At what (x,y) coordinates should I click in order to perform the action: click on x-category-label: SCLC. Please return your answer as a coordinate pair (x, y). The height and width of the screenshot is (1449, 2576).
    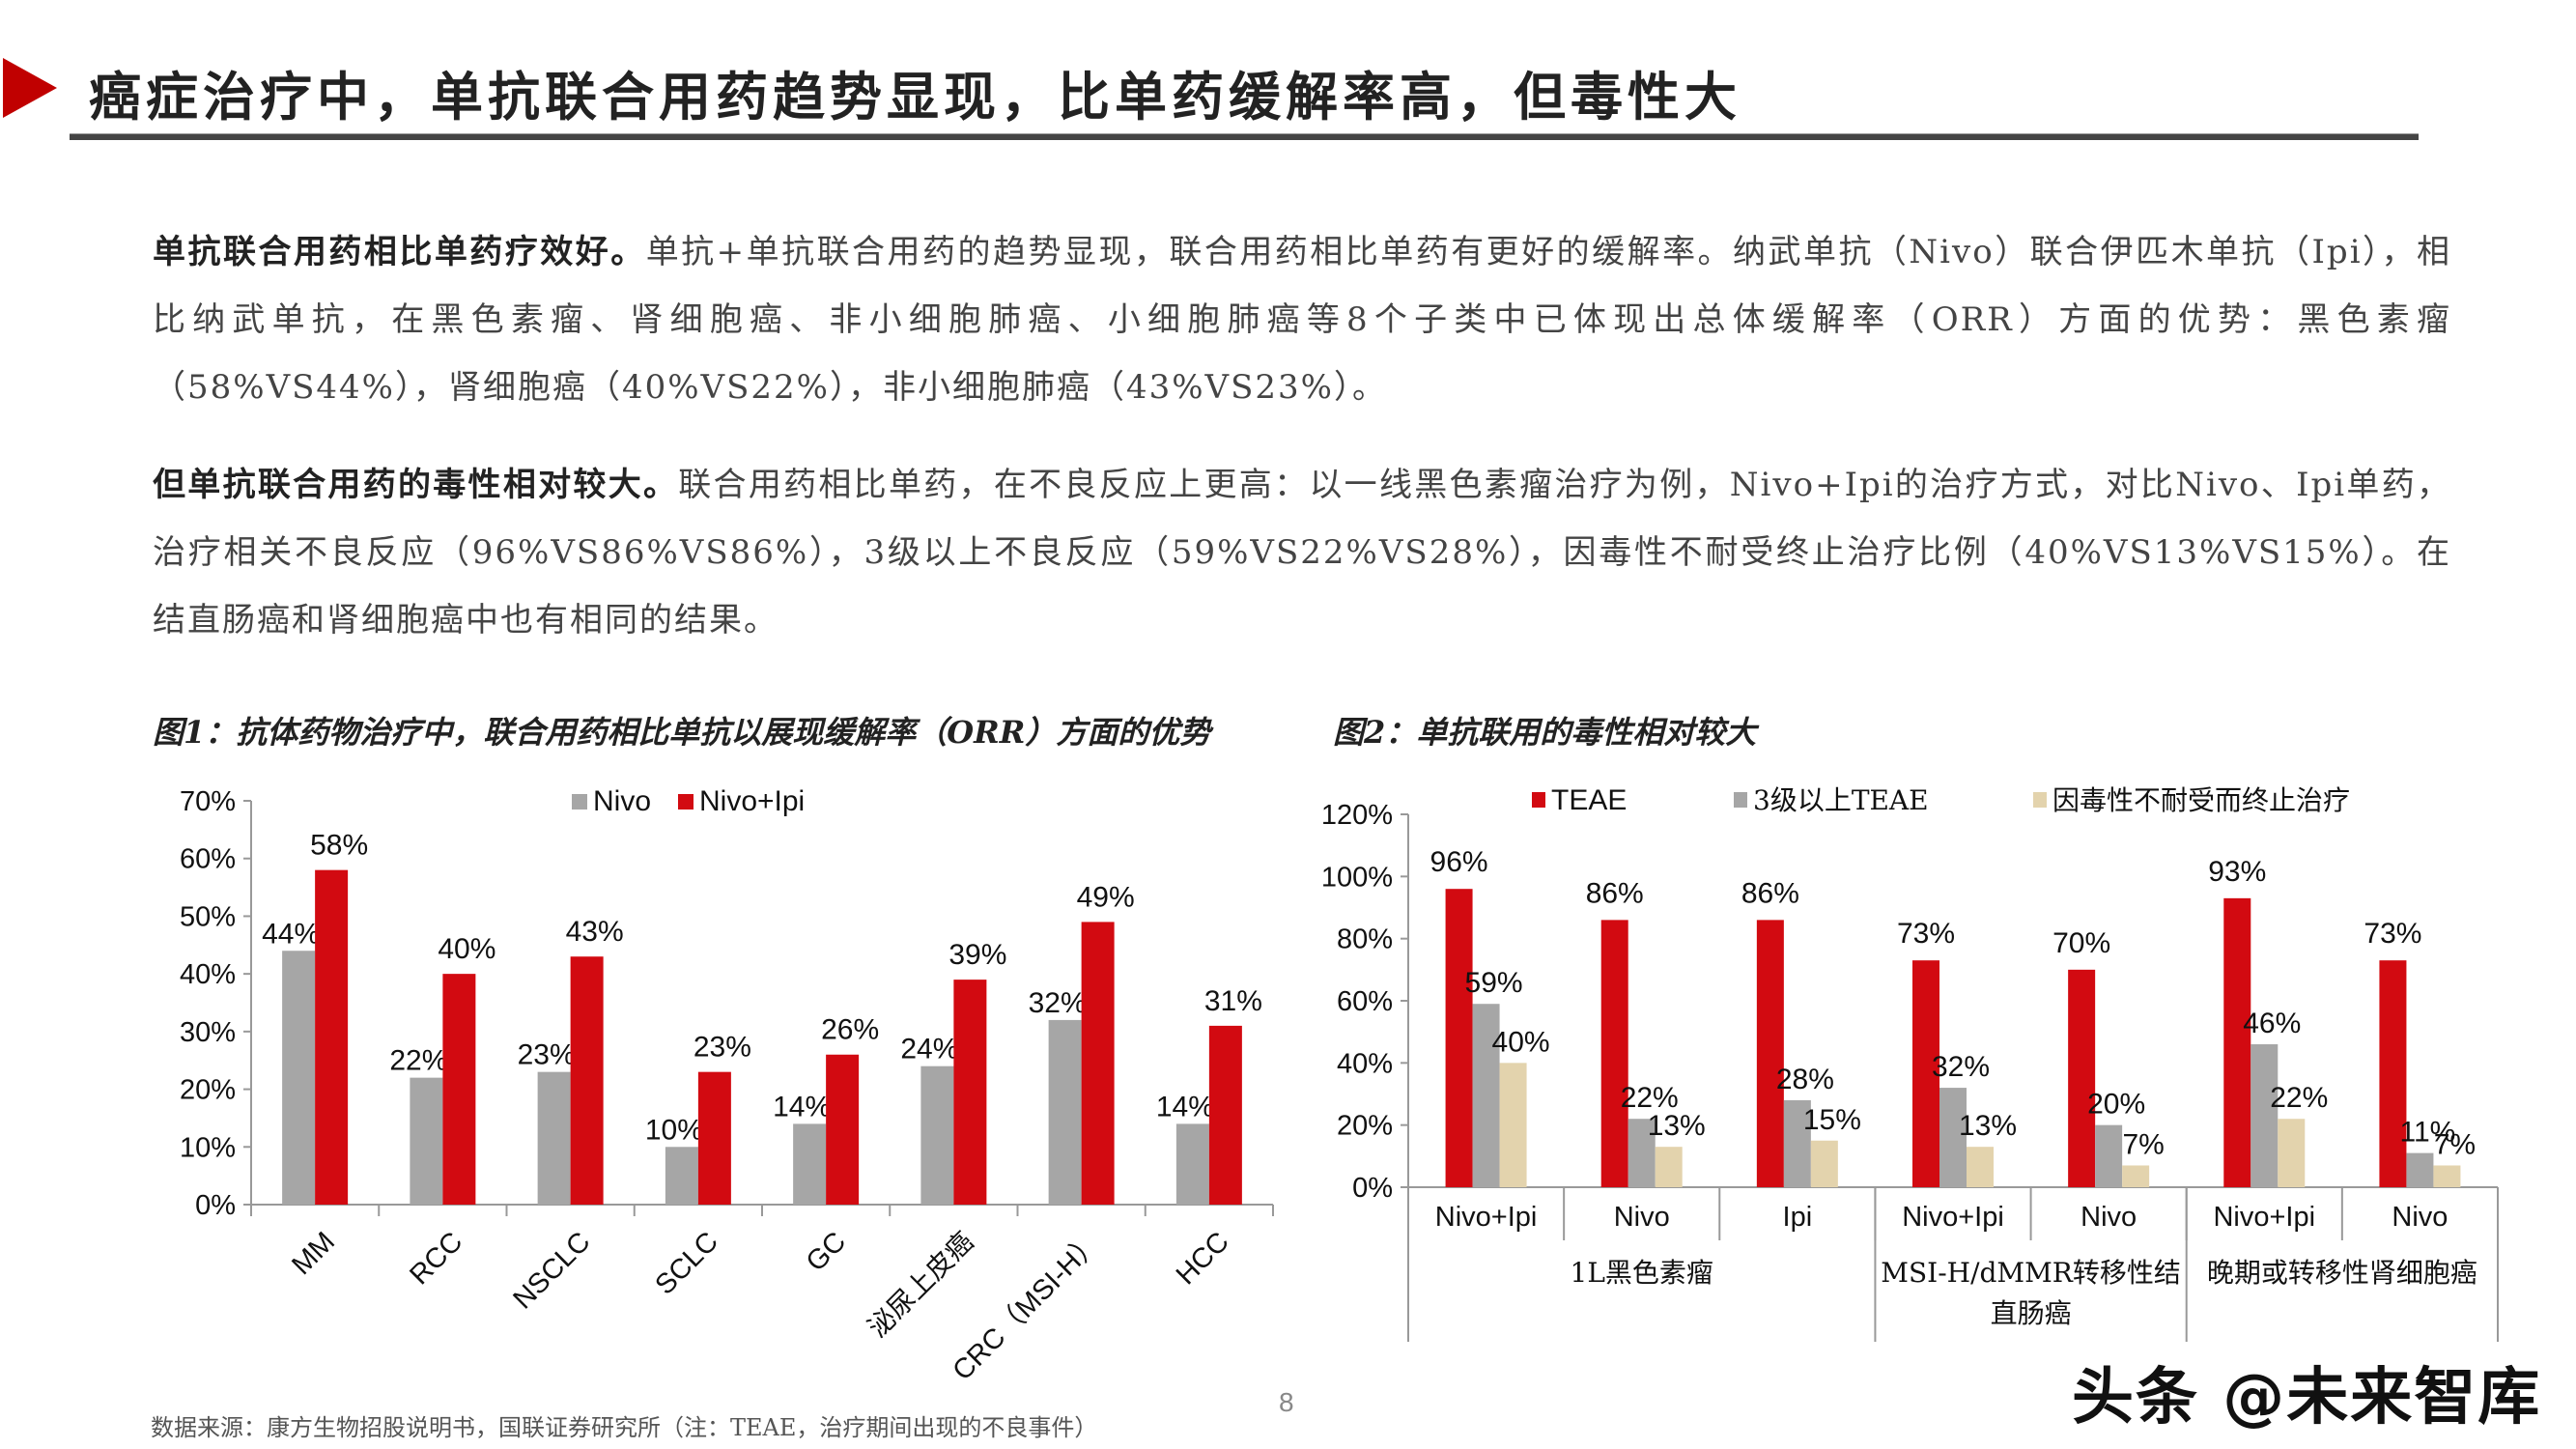
    Looking at the image, I should click on (686, 1263).